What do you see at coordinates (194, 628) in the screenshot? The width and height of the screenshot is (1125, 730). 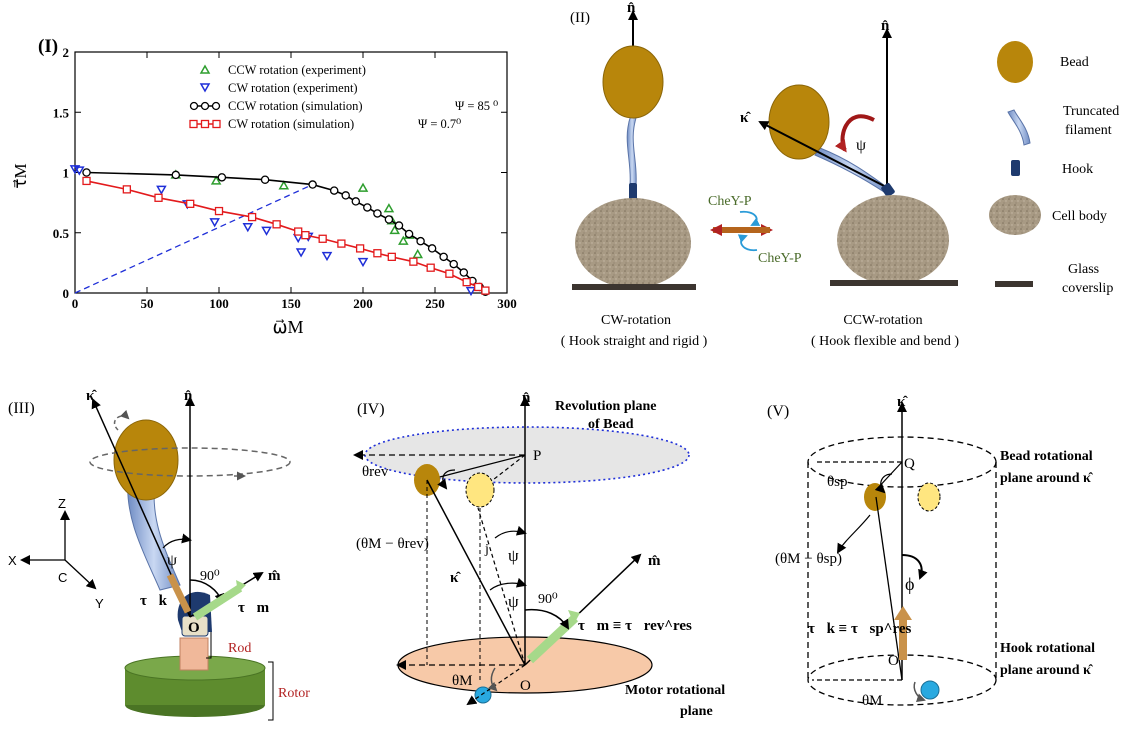 I see `origin-label-3: O` at bounding box center [194, 628].